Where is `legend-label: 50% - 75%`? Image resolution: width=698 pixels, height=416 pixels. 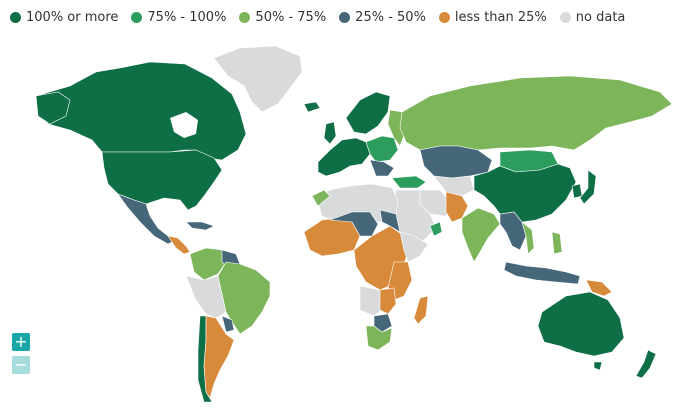
legend-label: 50% - 75% is located at coordinates (291, 17).